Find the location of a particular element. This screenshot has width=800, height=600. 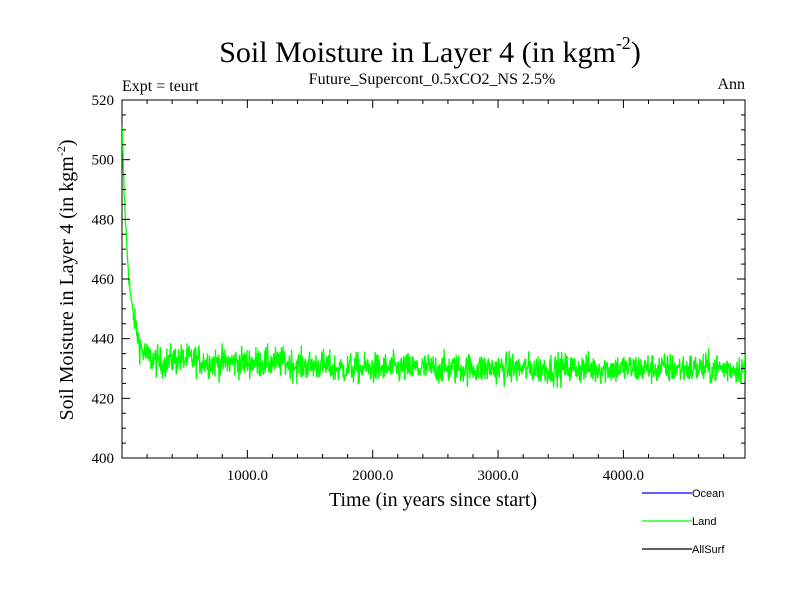

y-axis-label: Soil Moisture in Layer 4 (in kgm-2) is located at coordinates (66, 279).